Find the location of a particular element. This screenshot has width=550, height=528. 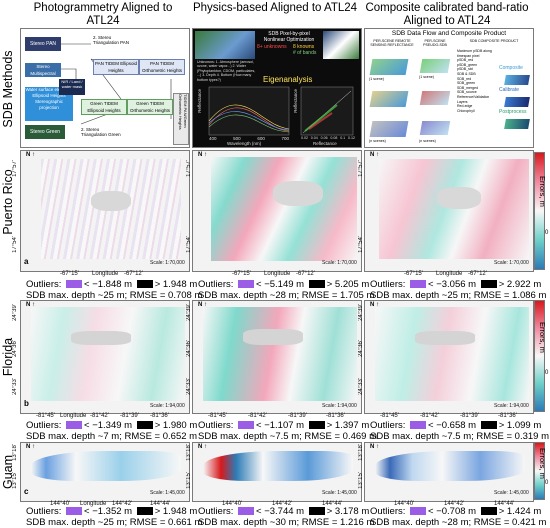

outlier-high: > 1.424 m is located at coordinates (520, 511).